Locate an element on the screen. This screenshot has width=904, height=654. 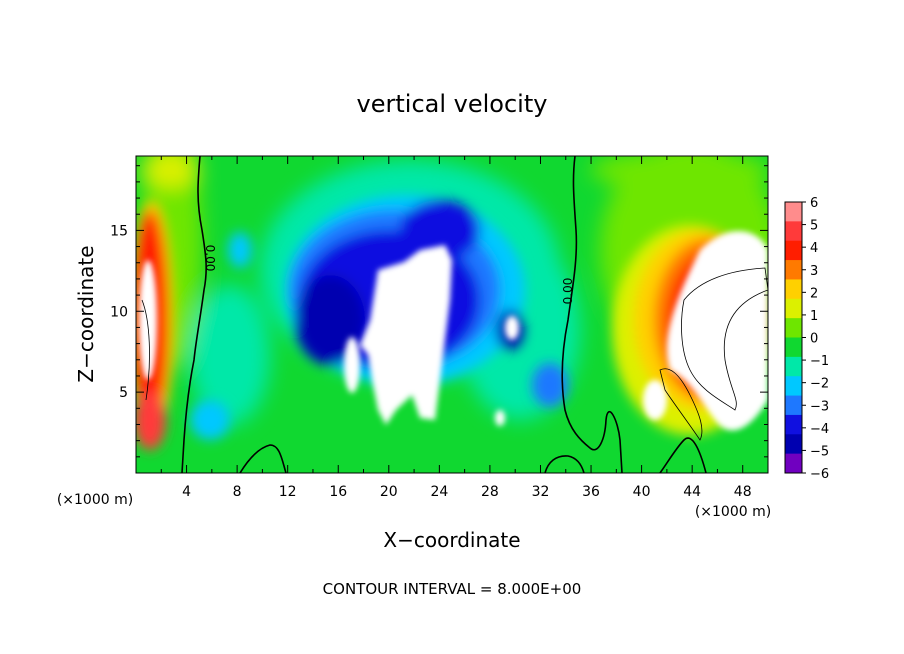
x-tick-label: 24 is located at coordinates (439, 492).